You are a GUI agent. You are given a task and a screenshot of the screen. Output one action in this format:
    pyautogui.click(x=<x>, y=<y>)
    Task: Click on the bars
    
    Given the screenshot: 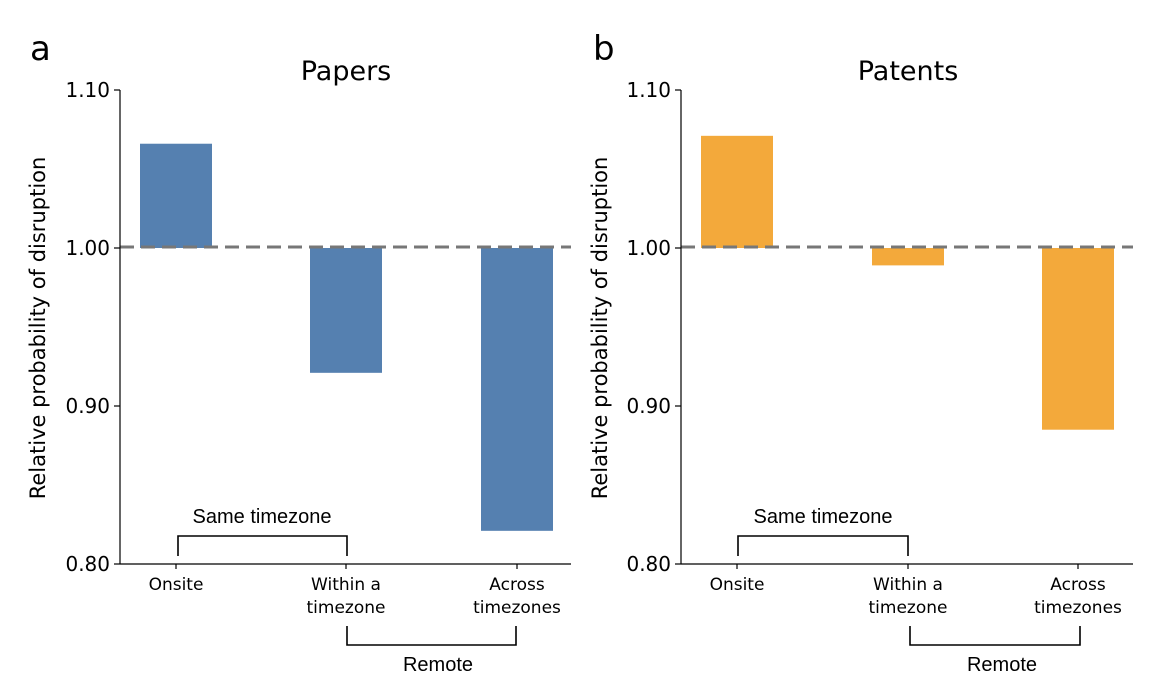 What is the action you would take?
    pyautogui.click(x=907, y=282)
    